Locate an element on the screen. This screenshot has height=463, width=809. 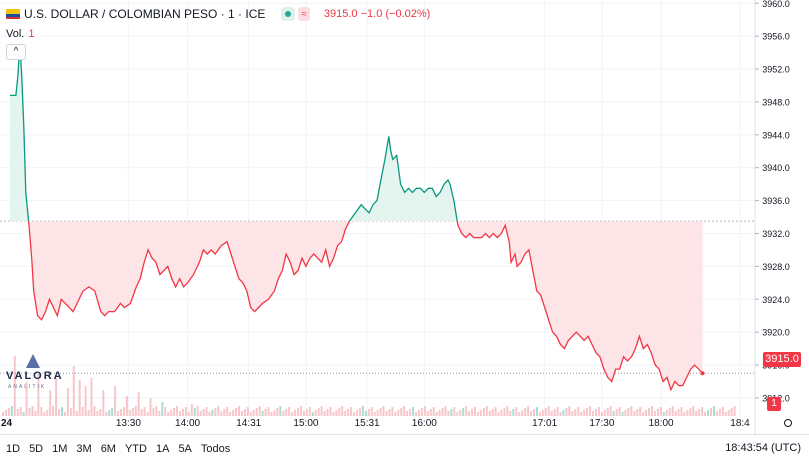
timeframe-5a: 5A is located at coordinates (185, 449).